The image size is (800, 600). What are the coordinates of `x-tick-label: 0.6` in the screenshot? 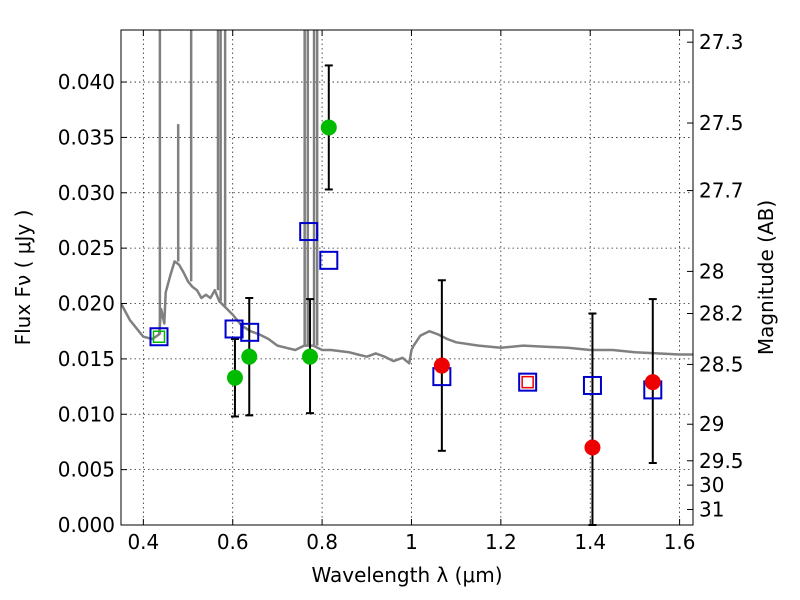 It's located at (233, 542).